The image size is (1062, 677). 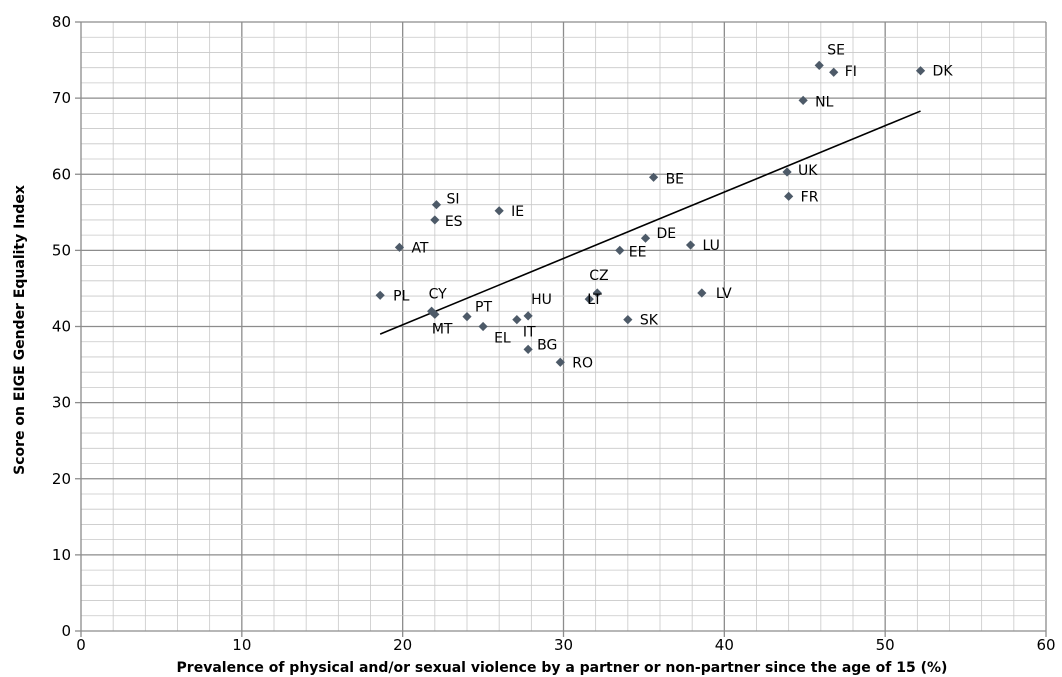 I want to click on y-axis-title: Score on EIGE Gender Equality Index, so click(x=20, y=330).